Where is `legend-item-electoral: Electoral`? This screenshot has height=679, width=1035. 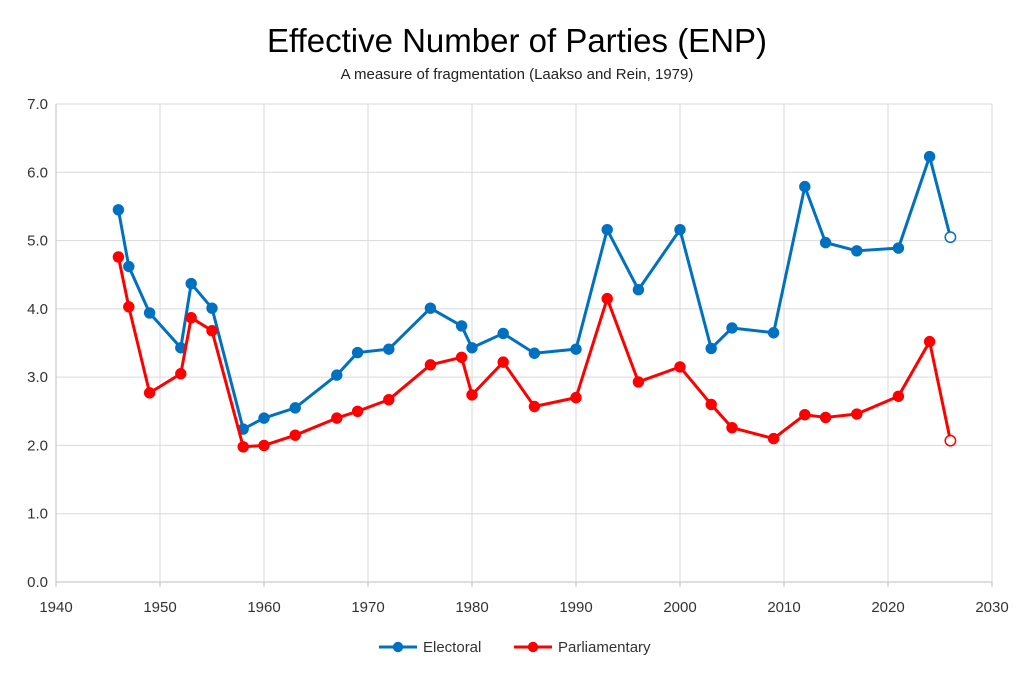
legend-item-electoral: Electoral is located at coordinates (430, 647).